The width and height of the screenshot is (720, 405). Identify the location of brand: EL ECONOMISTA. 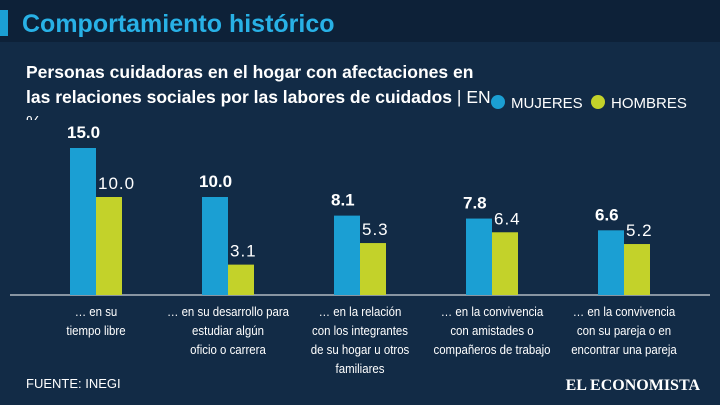
(633, 385).